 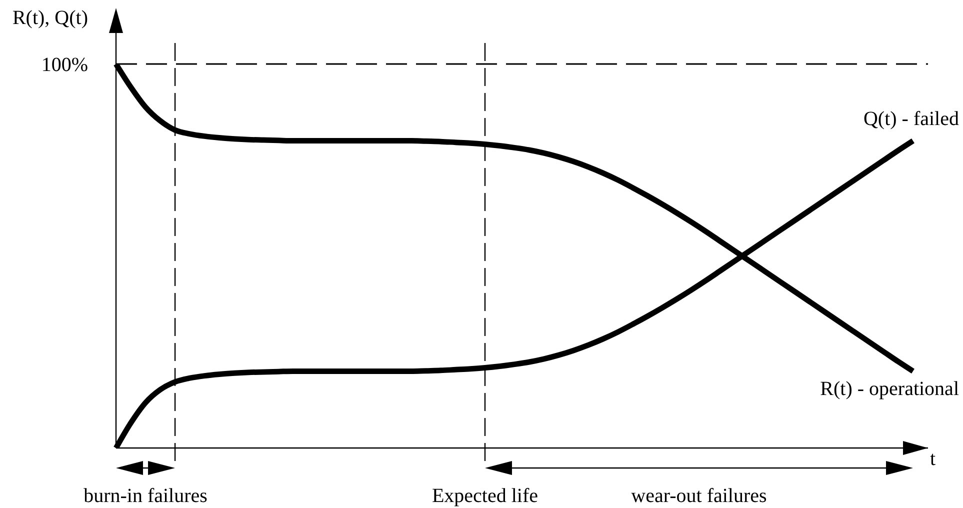 I want to click on series-label: Q(t) - failed, so click(x=911, y=119).